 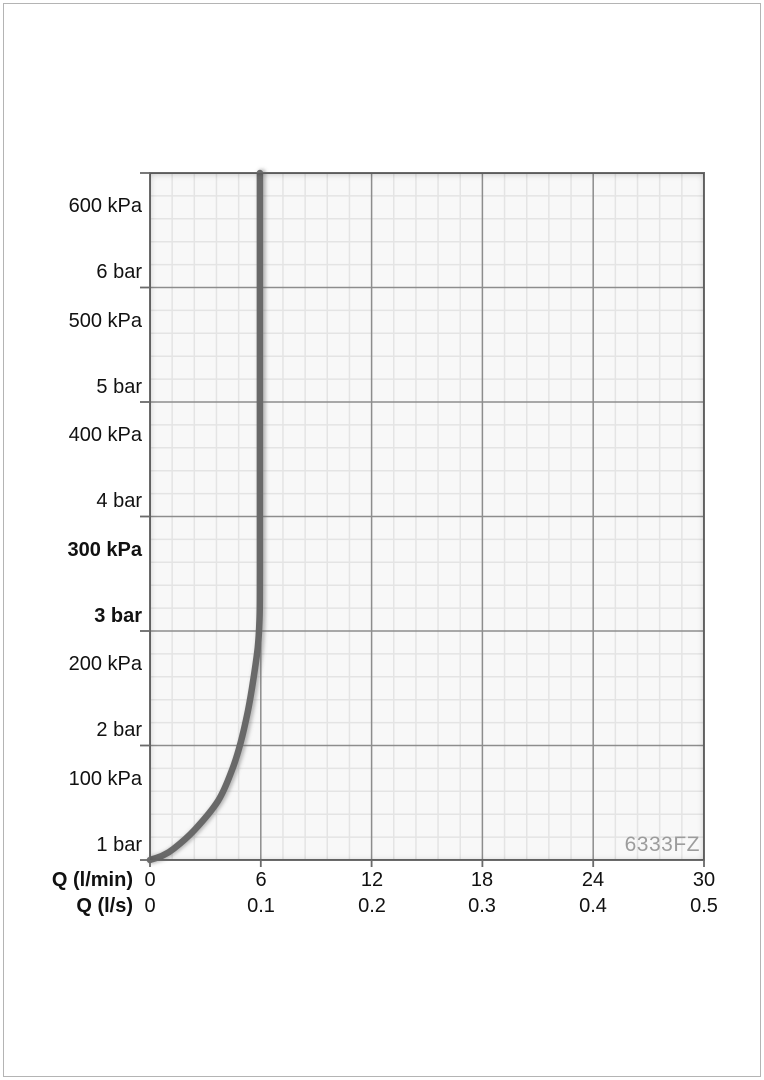 I want to click on y-tick-300kpa: 300 kPa 3 bar, so click(x=71, y=583).